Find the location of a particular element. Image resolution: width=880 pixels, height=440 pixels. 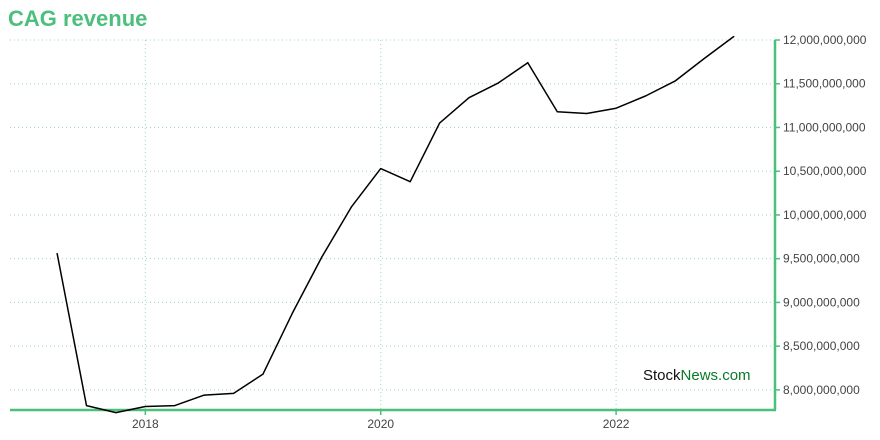

y-tick-label: 10,500,000,000 is located at coordinates (825, 171).